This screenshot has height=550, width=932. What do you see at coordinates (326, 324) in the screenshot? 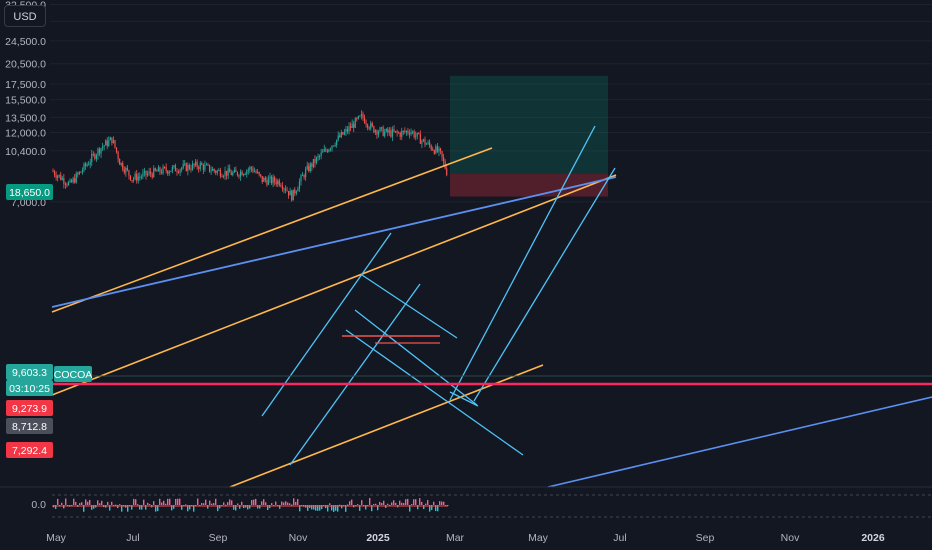
I see `cyan-channel-line` at bounding box center [326, 324].